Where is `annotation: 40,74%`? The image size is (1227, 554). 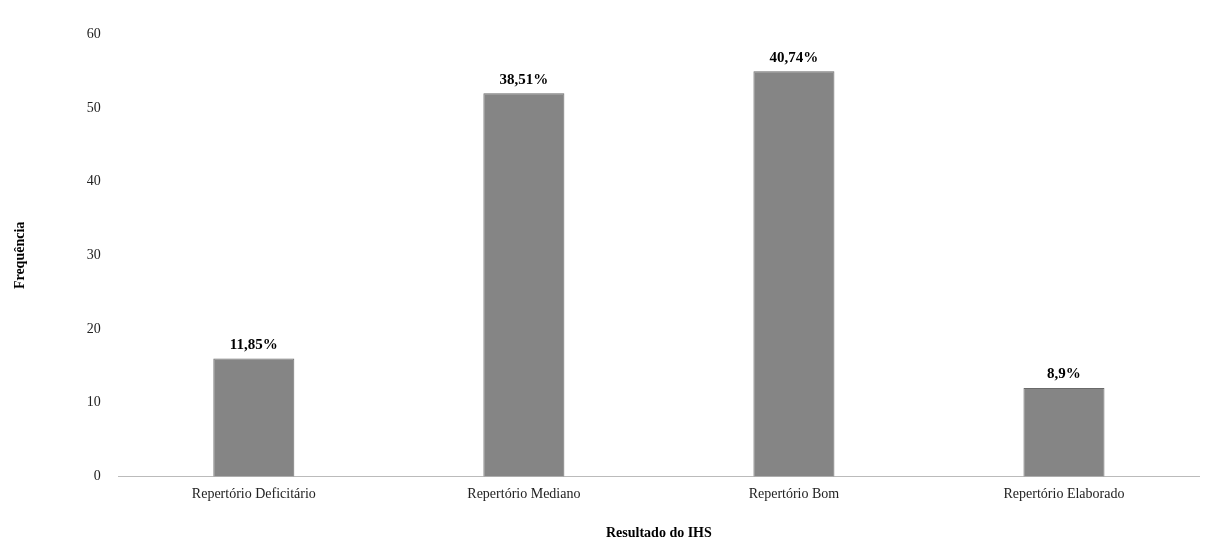 annotation: 40,74% is located at coordinates (794, 56).